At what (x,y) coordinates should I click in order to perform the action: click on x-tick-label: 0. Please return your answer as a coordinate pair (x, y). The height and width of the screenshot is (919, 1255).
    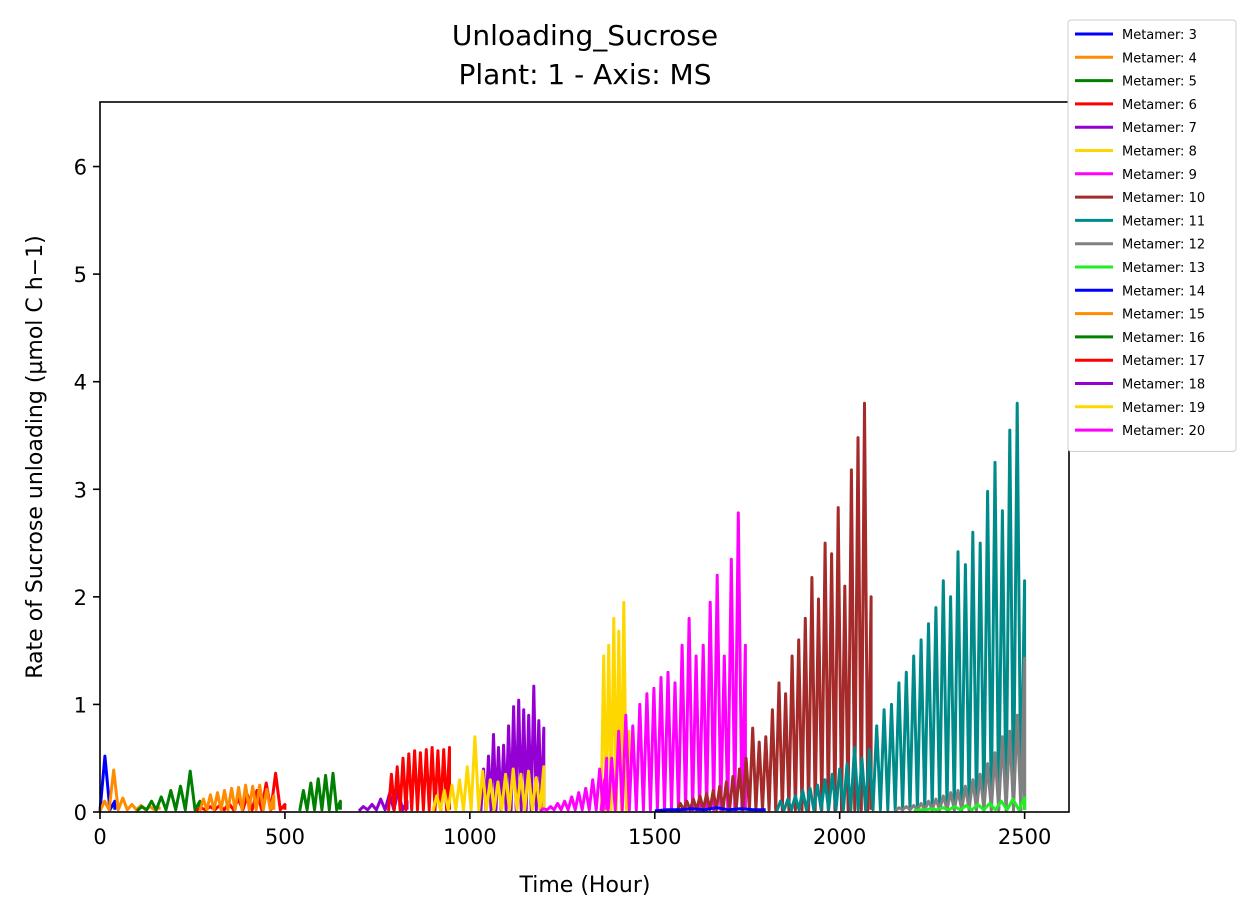
    Looking at the image, I should click on (99, 837).